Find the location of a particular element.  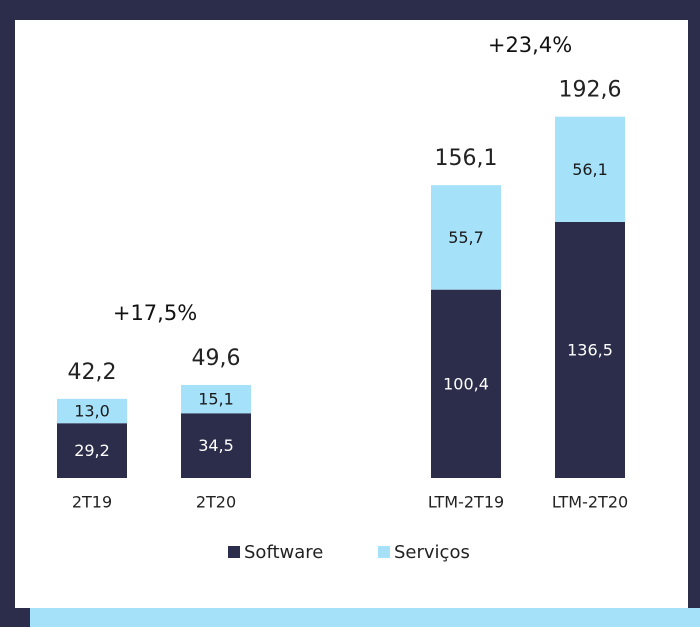

value-label: 100,4 is located at coordinates (466, 383).